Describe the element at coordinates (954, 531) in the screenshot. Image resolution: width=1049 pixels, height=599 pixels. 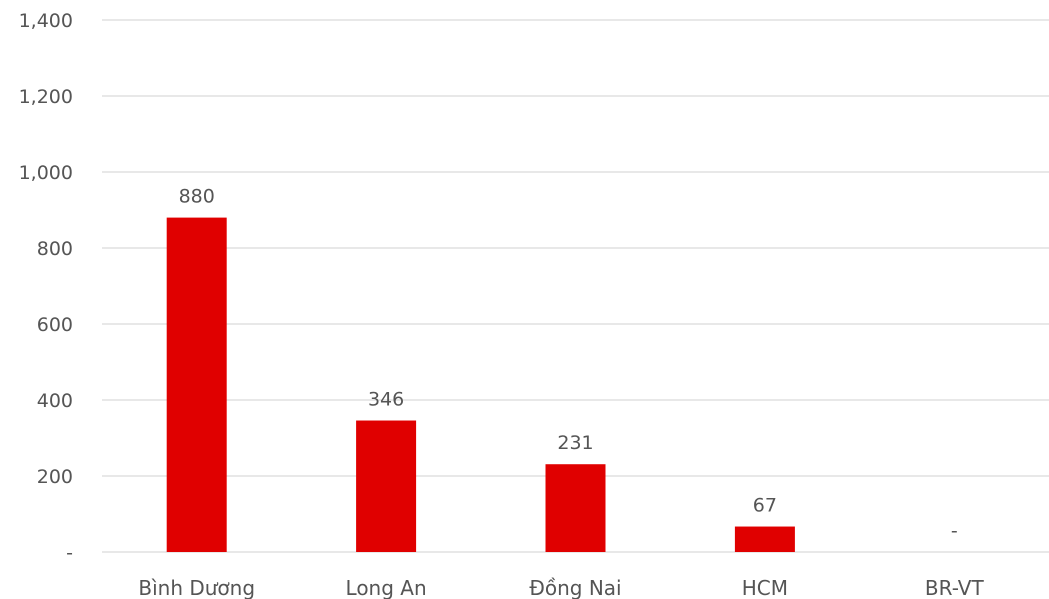
I see `data-label: -` at that location.